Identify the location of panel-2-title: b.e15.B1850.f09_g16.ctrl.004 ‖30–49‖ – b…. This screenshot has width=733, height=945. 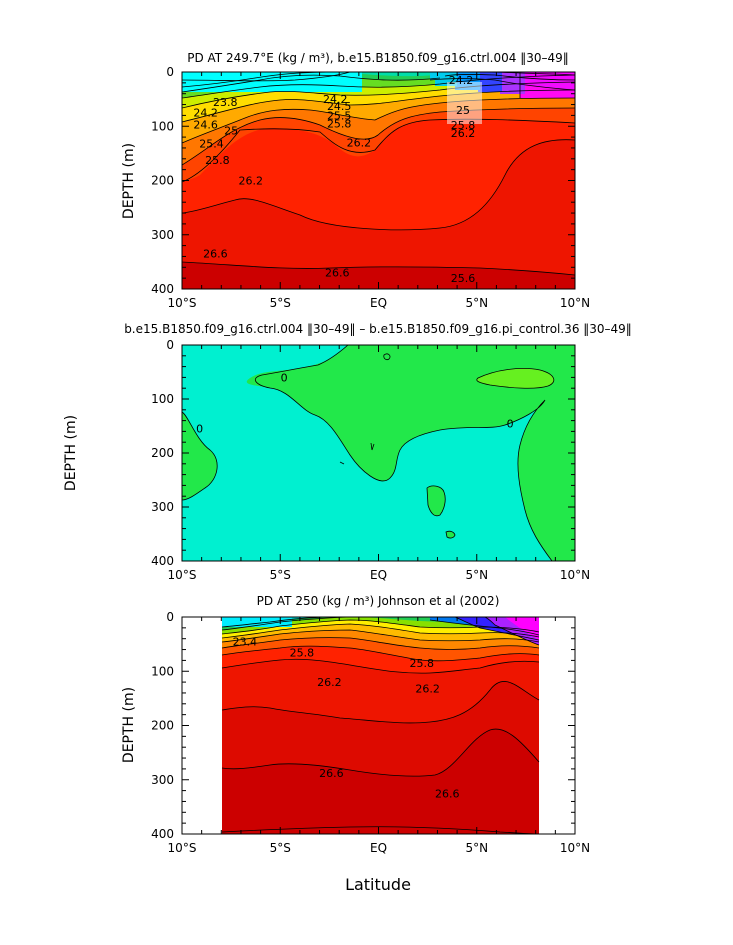
(378, 329).